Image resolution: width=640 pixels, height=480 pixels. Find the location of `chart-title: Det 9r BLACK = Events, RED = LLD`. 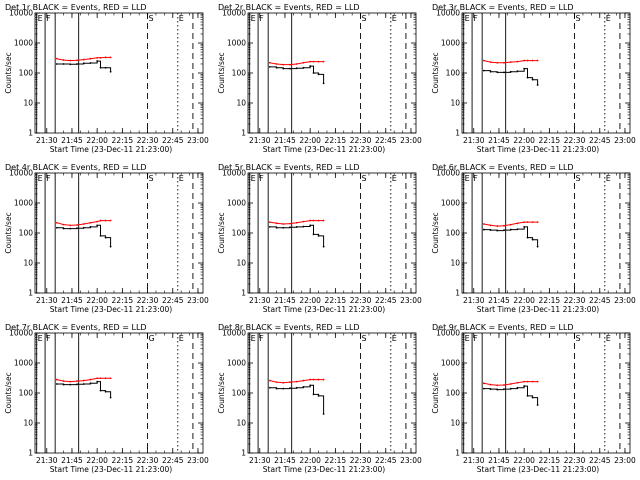

chart-title: Det 9r BLACK = Events, RED = LLD is located at coordinates (503, 327).